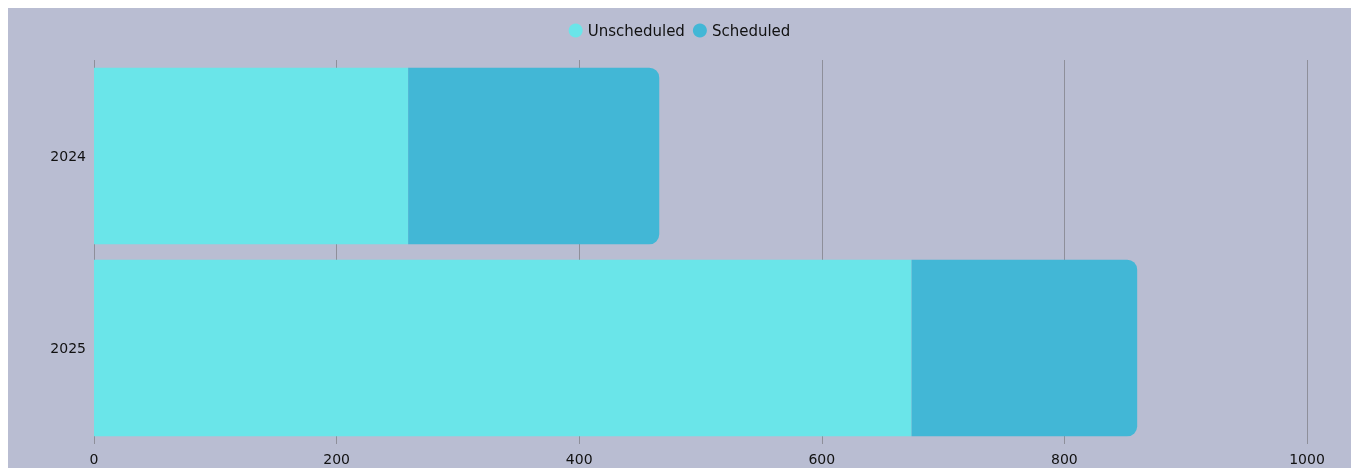 The height and width of the screenshot is (476, 1359). What do you see at coordinates (336, 459) in the screenshot?
I see `x-tick-label: 200` at bounding box center [336, 459].